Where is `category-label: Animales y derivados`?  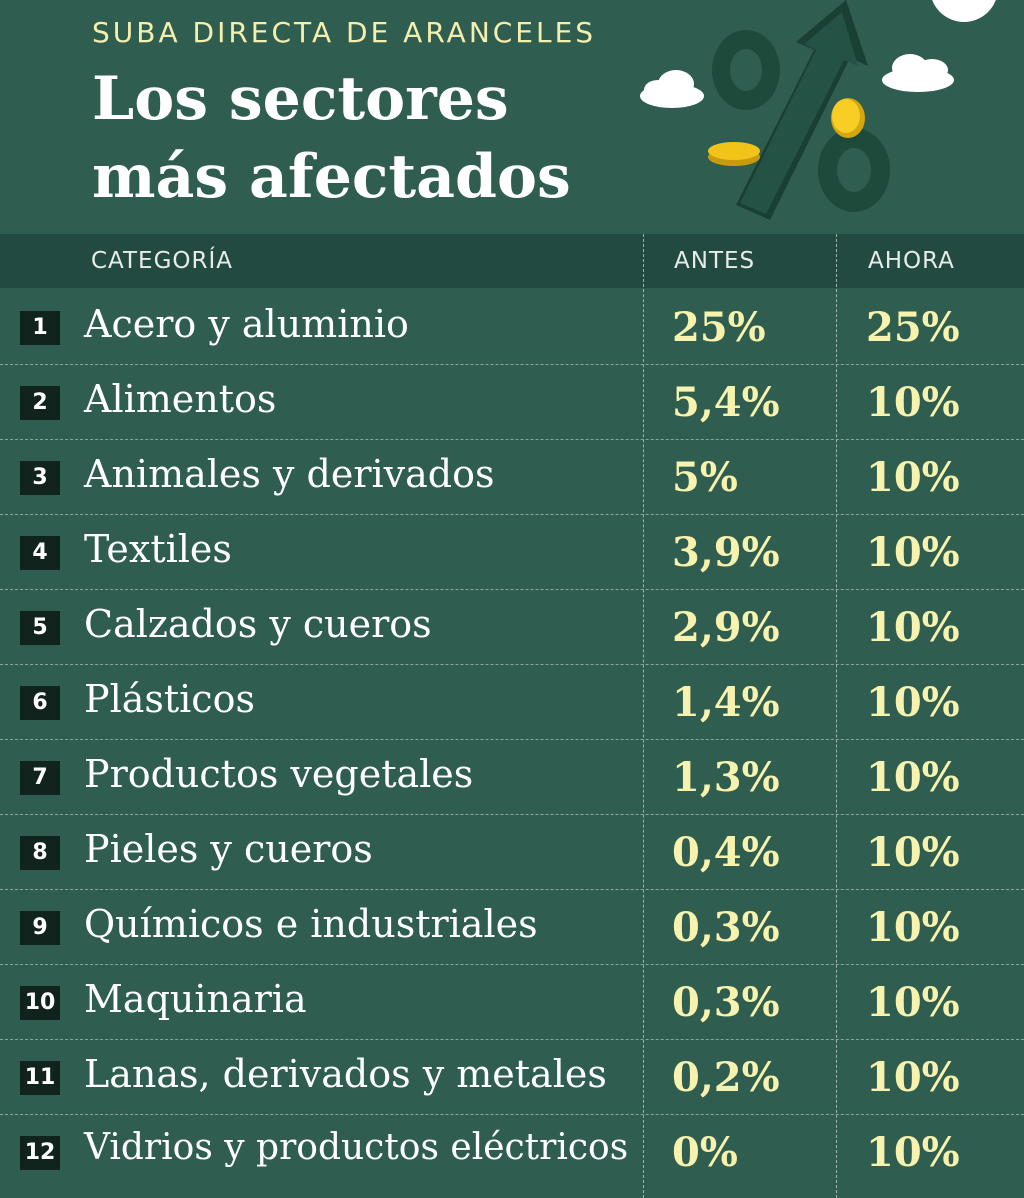
category-label: Animales y derivados is located at coordinates (289, 474).